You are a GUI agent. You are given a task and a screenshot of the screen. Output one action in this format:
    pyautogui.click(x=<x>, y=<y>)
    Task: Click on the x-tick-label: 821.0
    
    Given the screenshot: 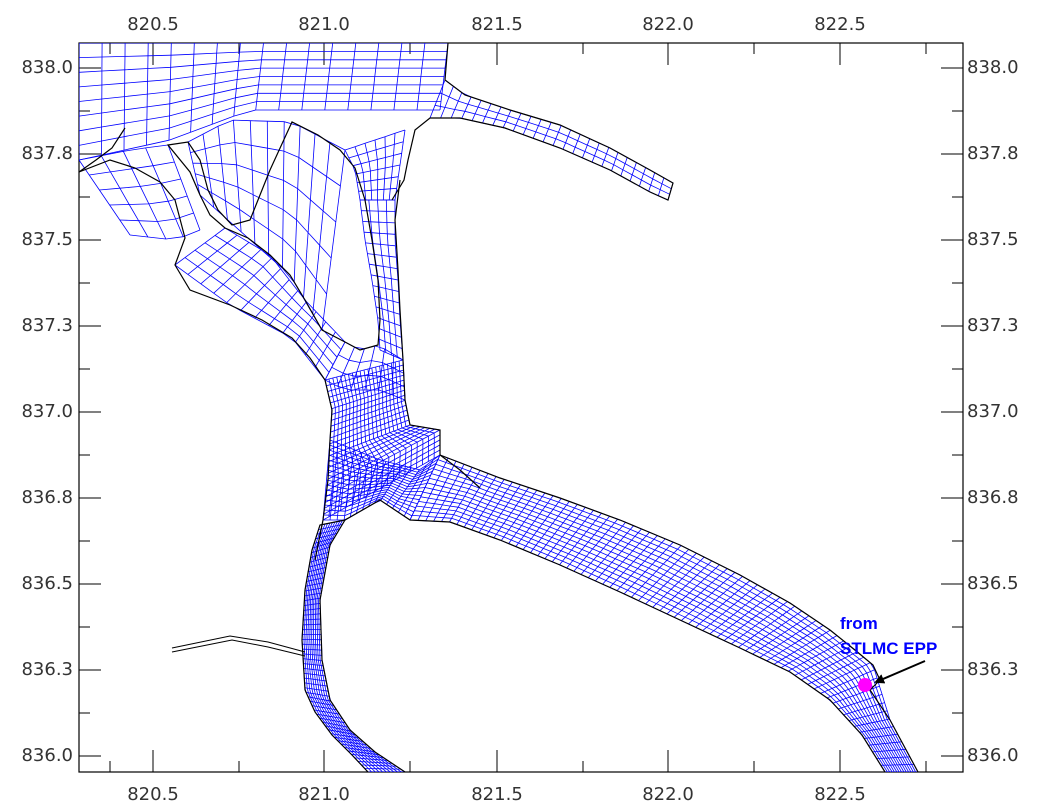 What is the action you would take?
    pyautogui.click(x=324, y=794)
    